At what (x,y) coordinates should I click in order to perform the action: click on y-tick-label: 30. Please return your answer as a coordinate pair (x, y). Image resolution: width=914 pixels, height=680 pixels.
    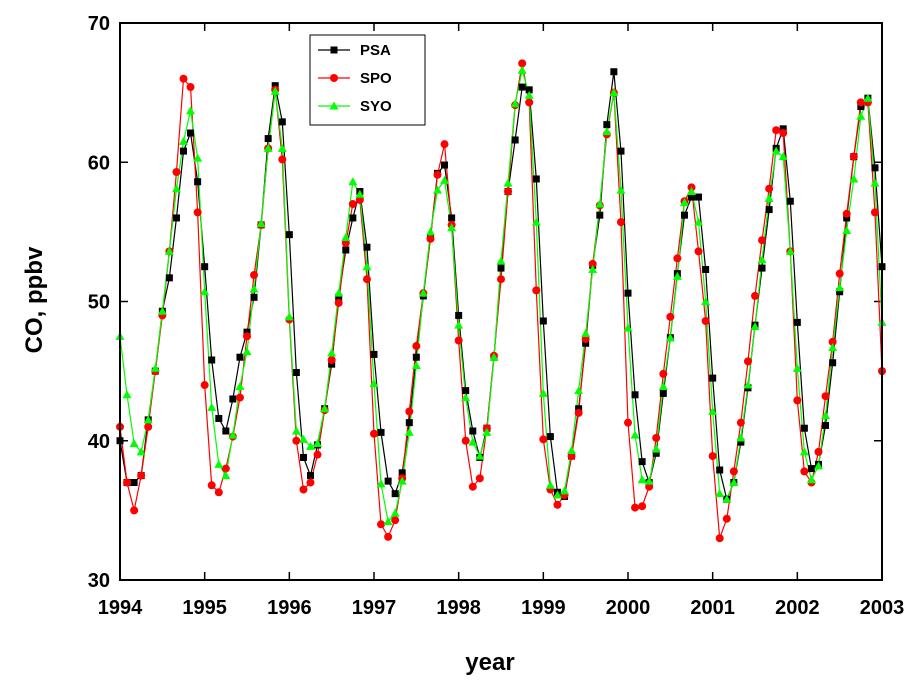
    Looking at the image, I should click on (99, 581).